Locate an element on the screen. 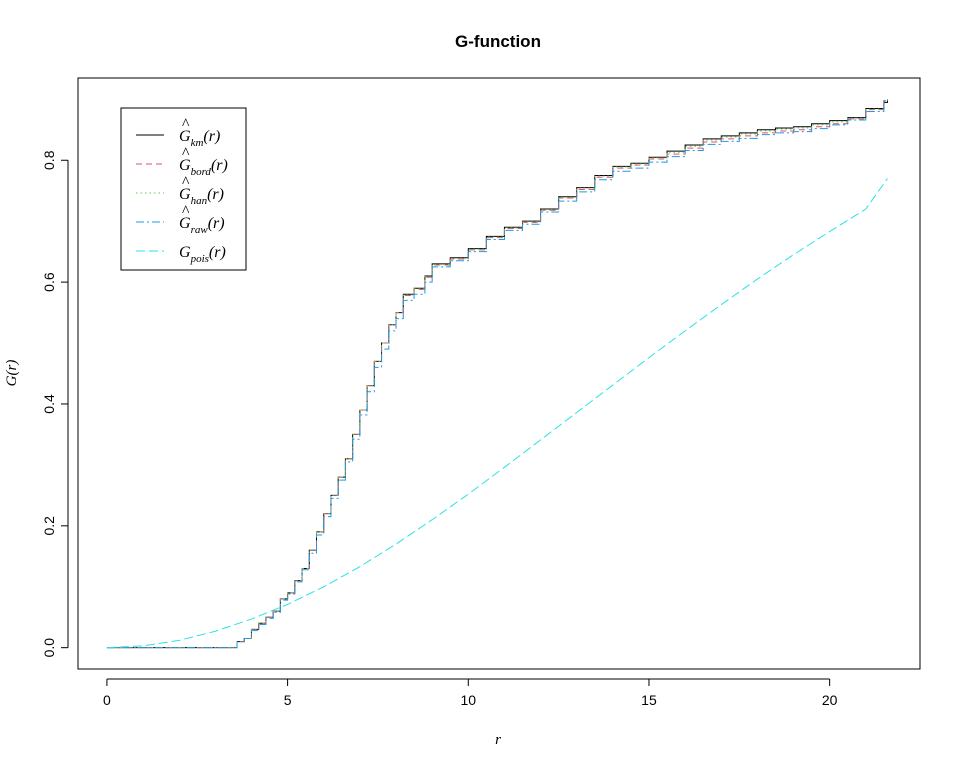 The image size is (960, 768). y-tick-label: 0.4 is located at coordinates (49, 404).